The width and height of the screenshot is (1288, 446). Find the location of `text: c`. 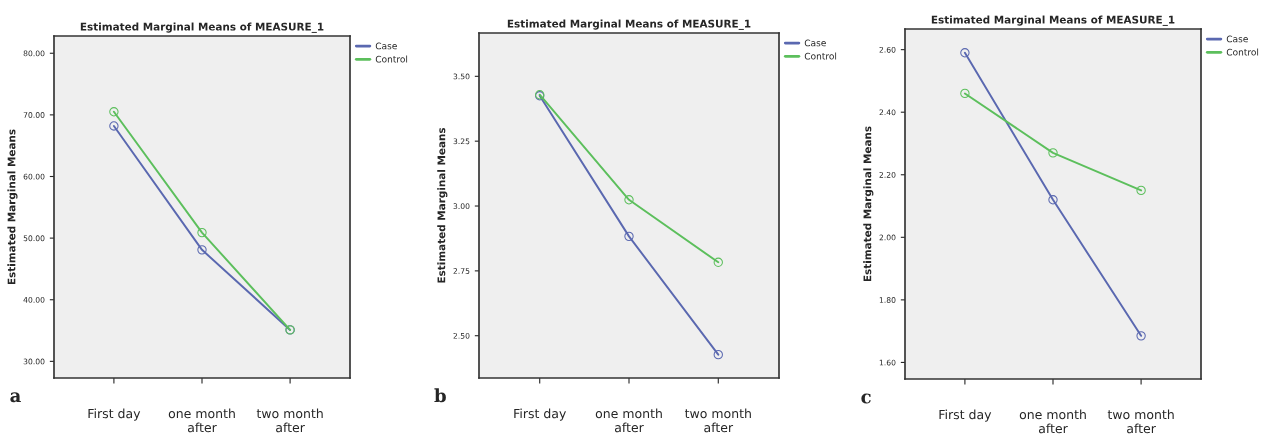

text: c is located at coordinates (866, 398).